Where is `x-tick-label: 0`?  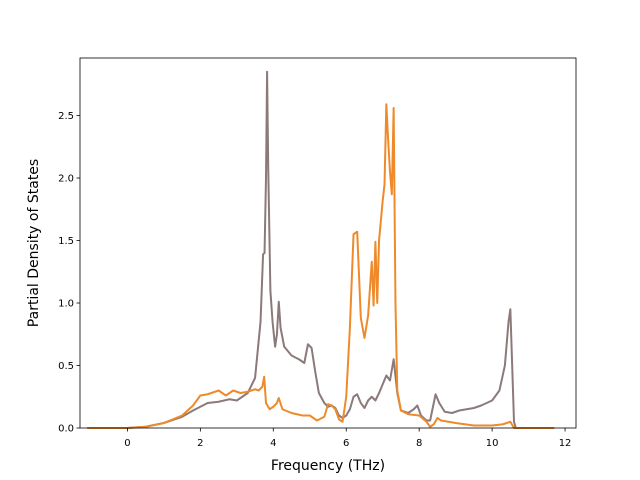
x-tick-label: 0 is located at coordinates (127, 443).